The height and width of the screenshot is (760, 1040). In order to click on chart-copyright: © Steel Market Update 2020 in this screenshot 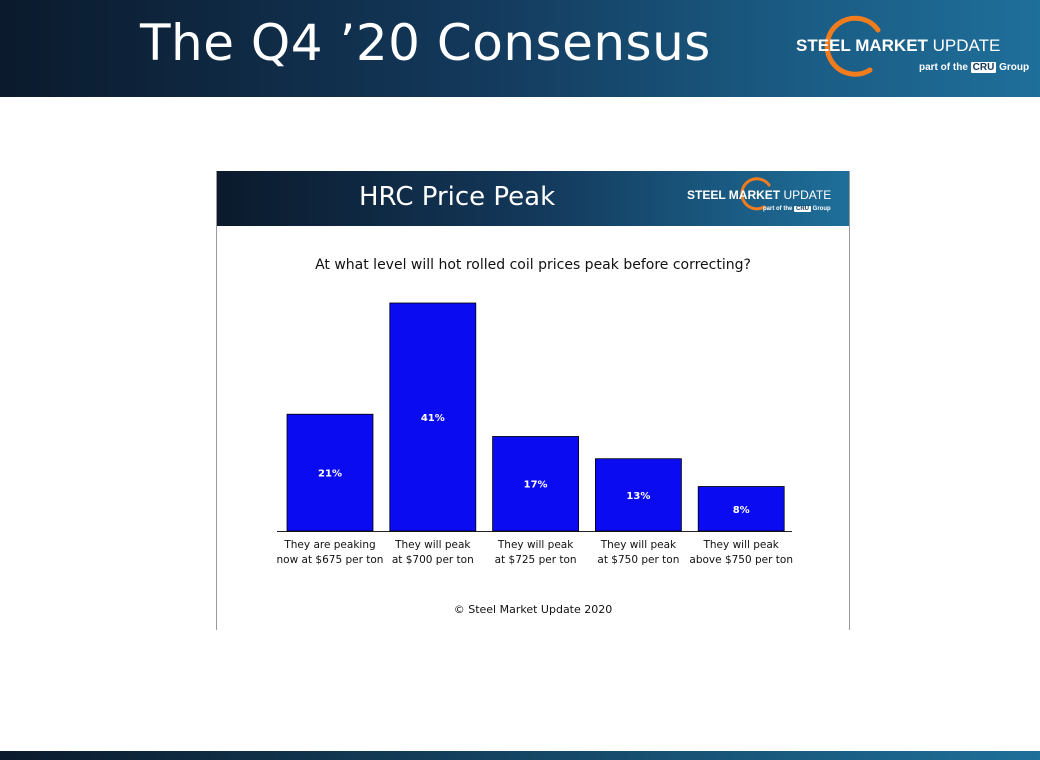, I will do `click(533, 609)`.